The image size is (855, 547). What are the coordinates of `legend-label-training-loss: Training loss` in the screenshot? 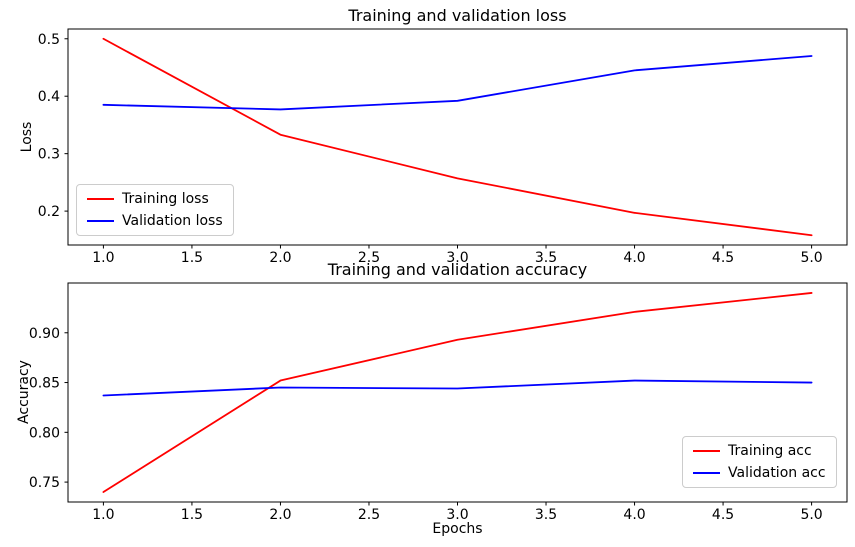 It's located at (165, 199).